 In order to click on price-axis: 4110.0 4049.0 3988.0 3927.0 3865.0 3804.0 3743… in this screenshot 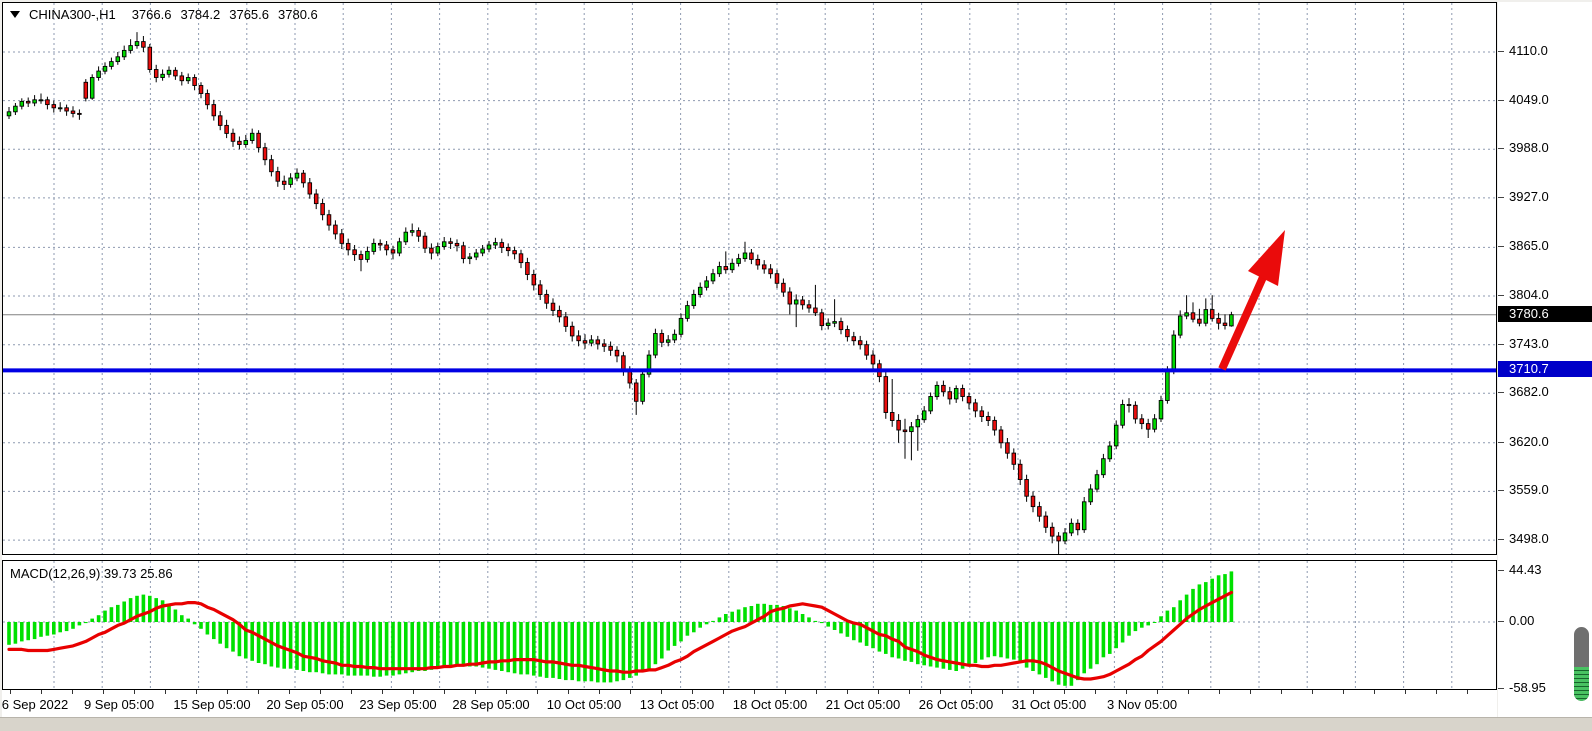, I will do `click(1545, 359)`.